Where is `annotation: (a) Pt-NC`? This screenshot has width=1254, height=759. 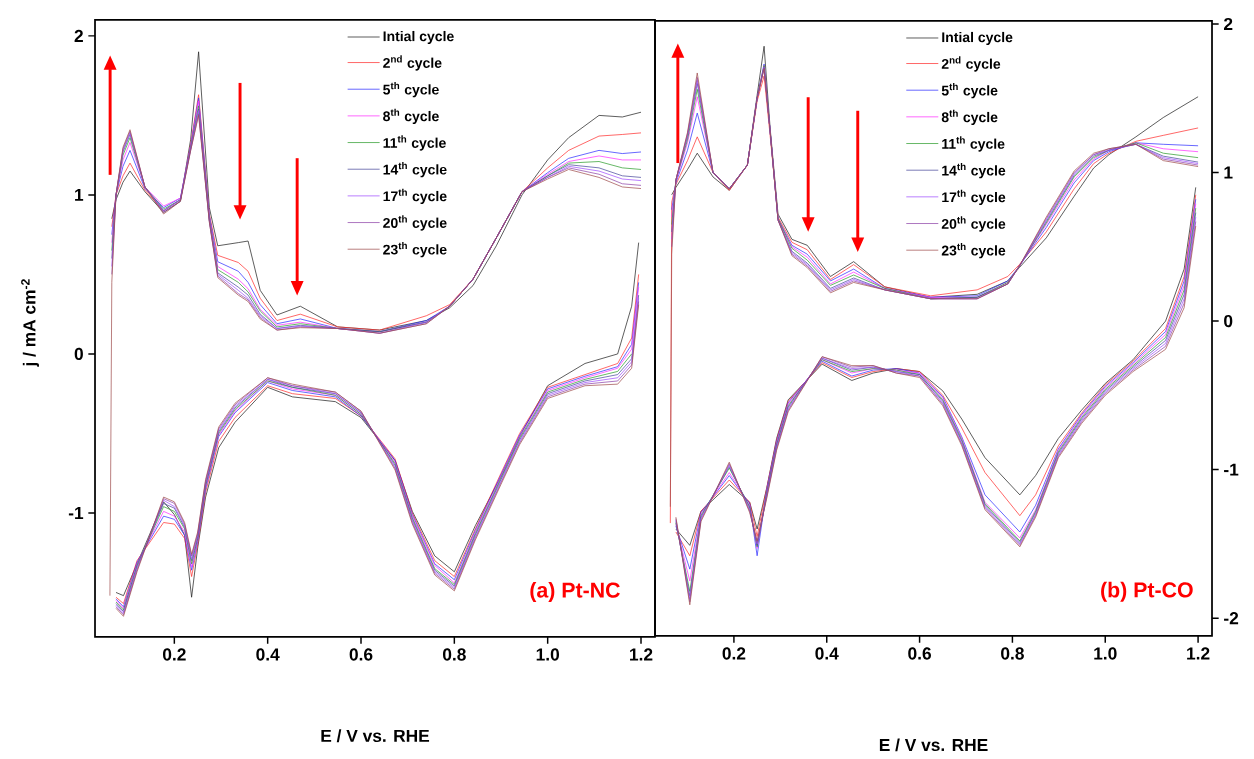
annotation: (a) Pt-NC is located at coordinates (575, 592).